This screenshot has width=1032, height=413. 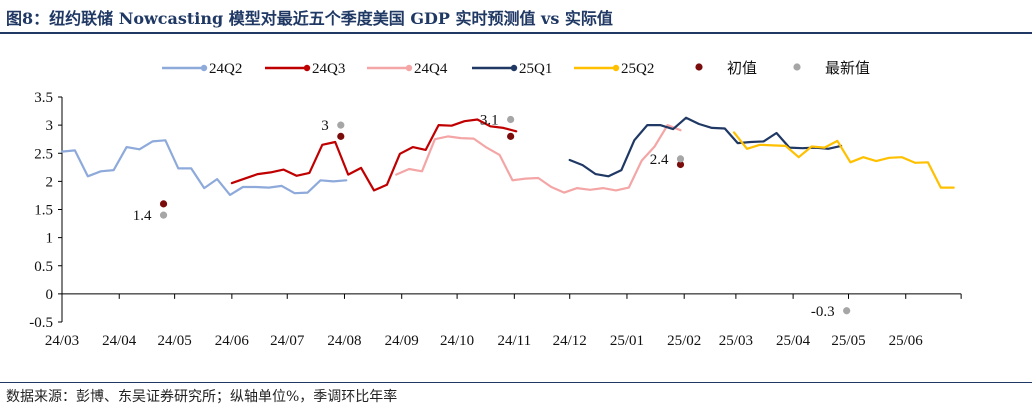 What do you see at coordinates (344, 341) in the screenshot?
I see `x-tick-label: 24/08` at bounding box center [344, 341].